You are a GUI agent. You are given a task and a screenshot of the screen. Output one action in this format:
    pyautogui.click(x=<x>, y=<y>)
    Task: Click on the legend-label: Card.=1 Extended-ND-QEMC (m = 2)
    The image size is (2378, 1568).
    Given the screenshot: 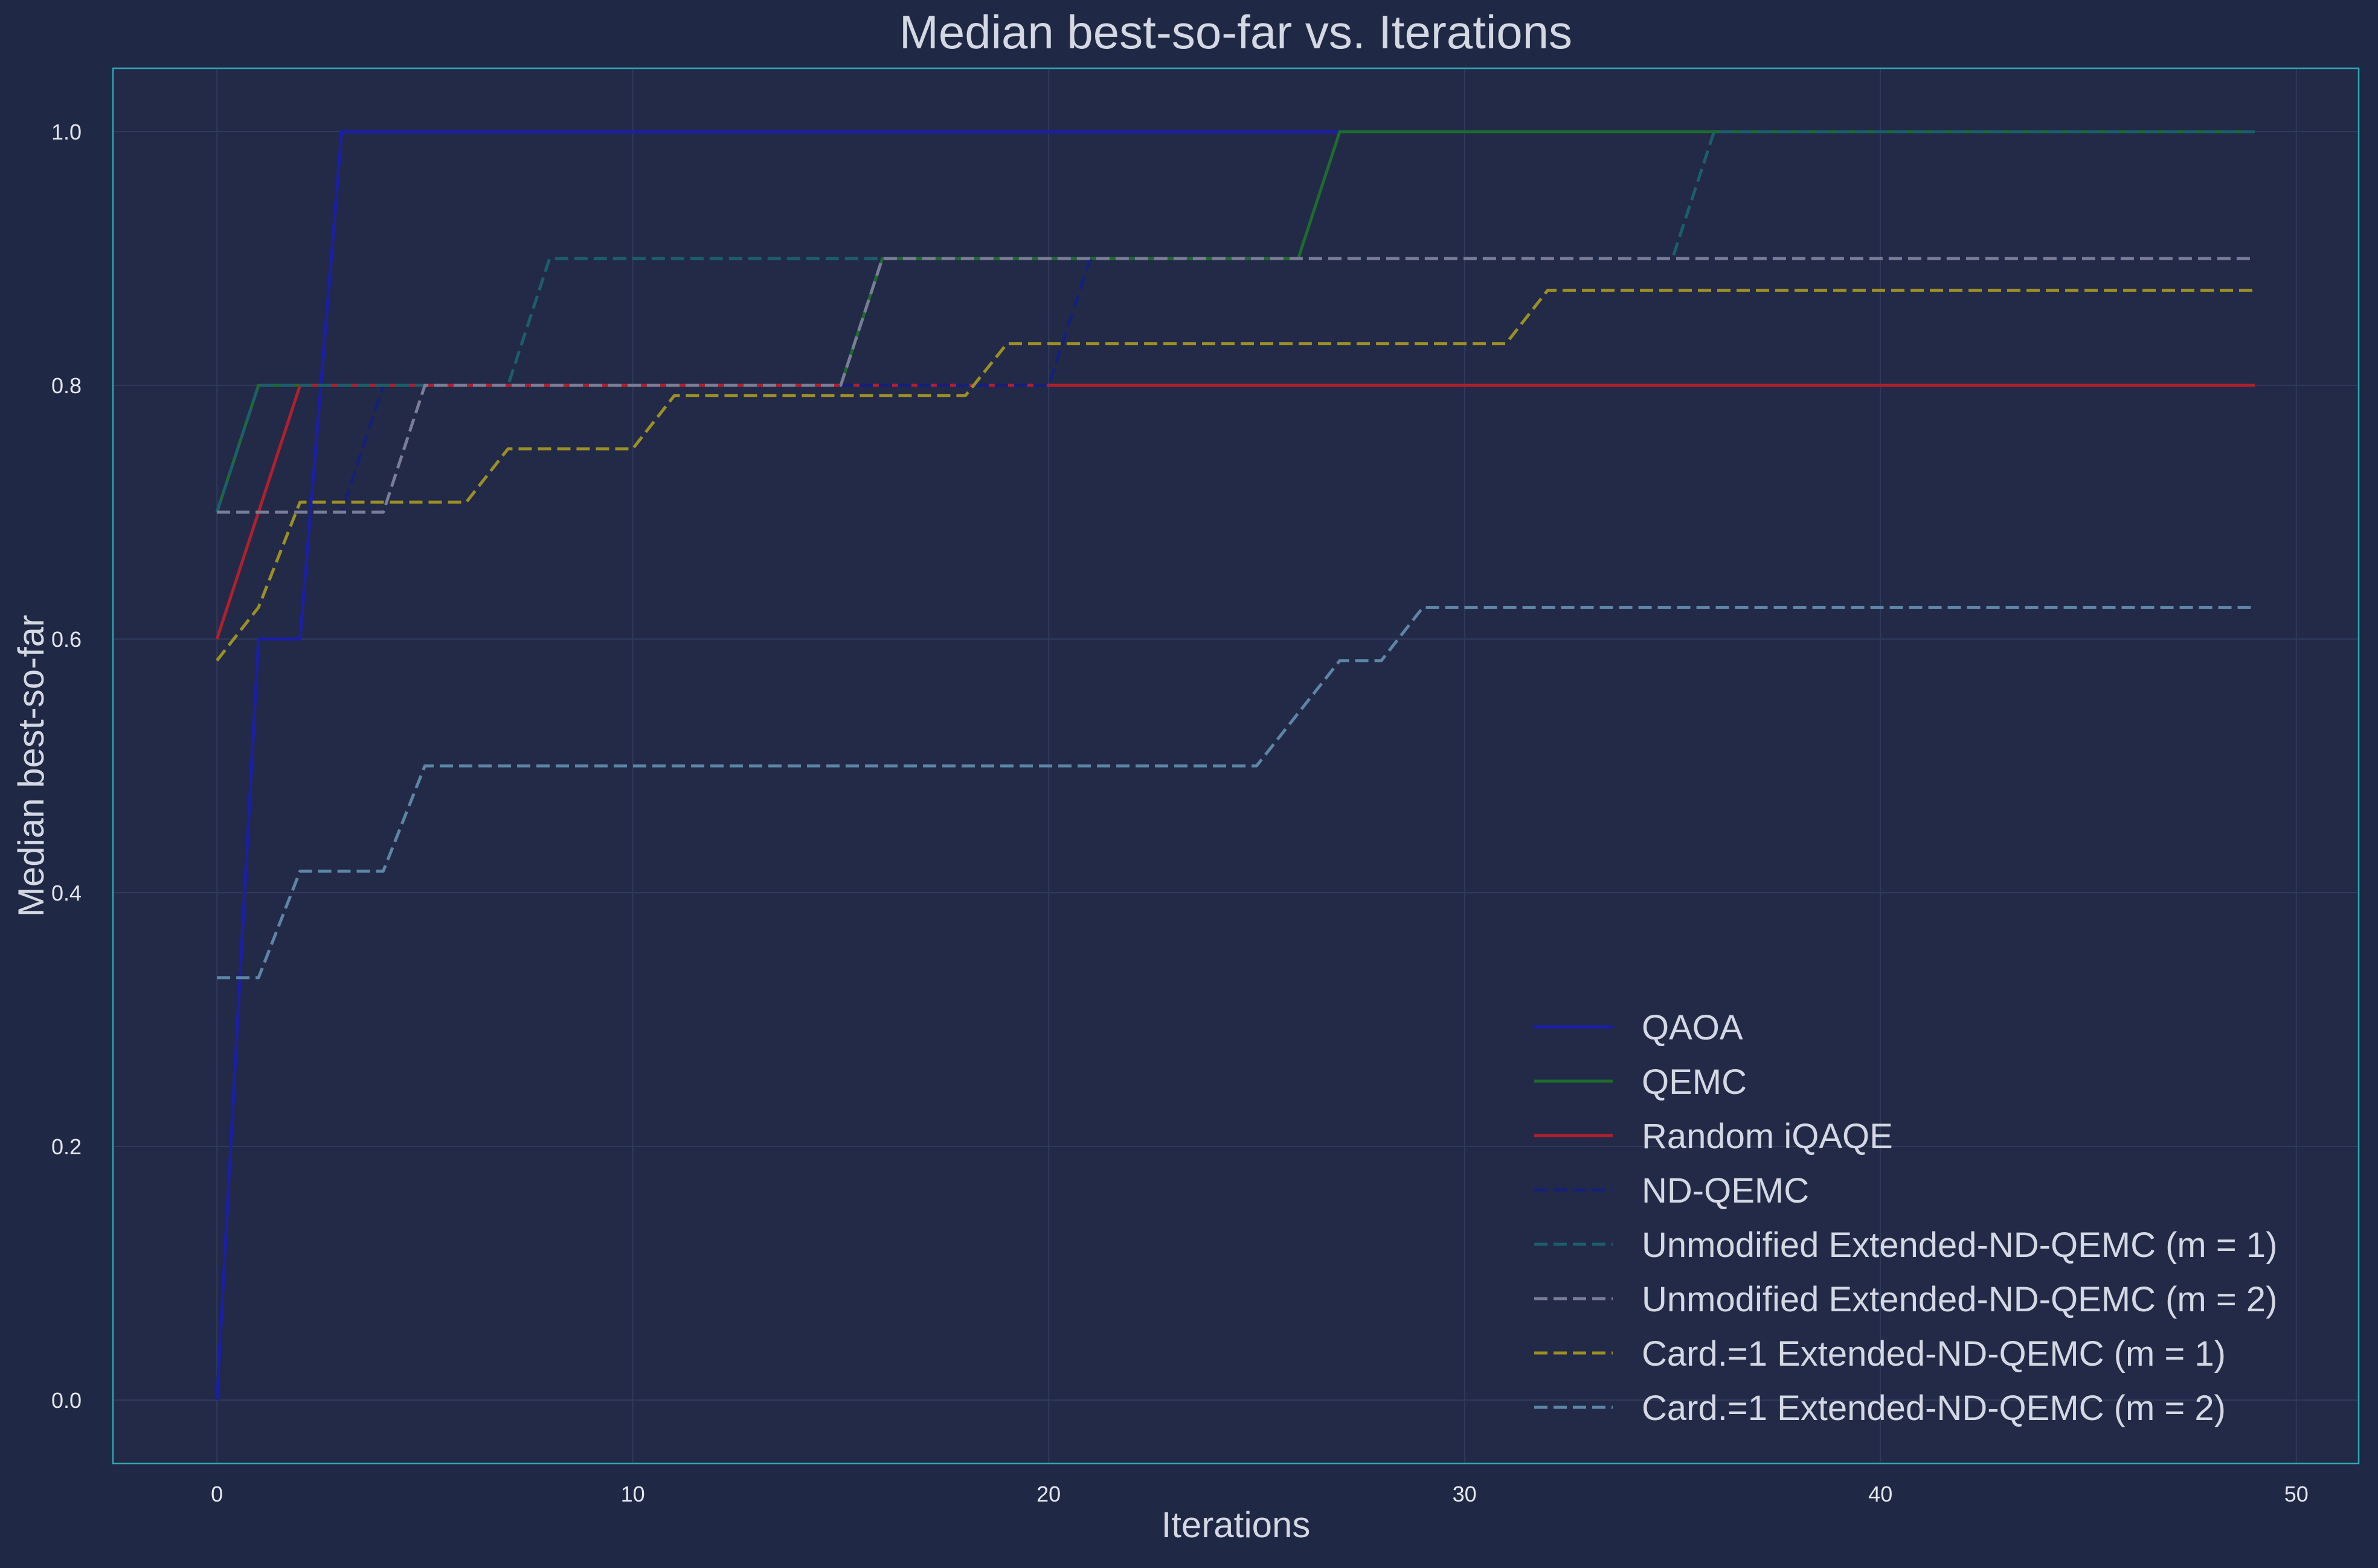 What is the action you would take?
    pyautogui.click(x=1934, y=1408)
    